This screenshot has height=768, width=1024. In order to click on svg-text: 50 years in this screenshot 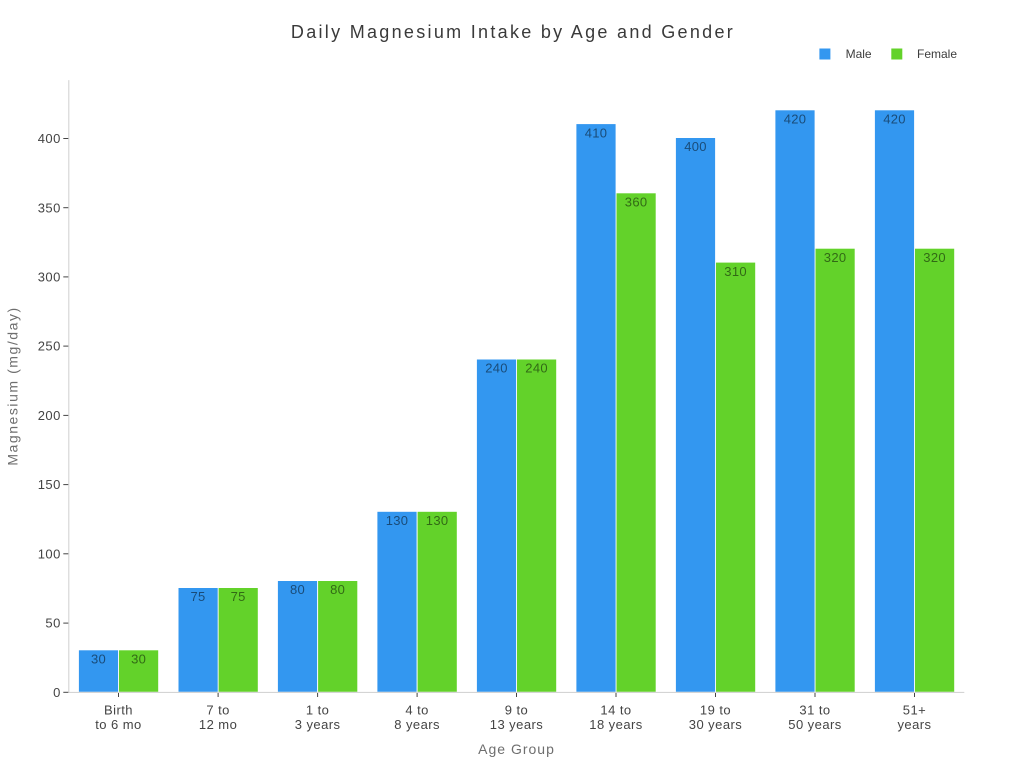, I will do `click(815, 724)`.